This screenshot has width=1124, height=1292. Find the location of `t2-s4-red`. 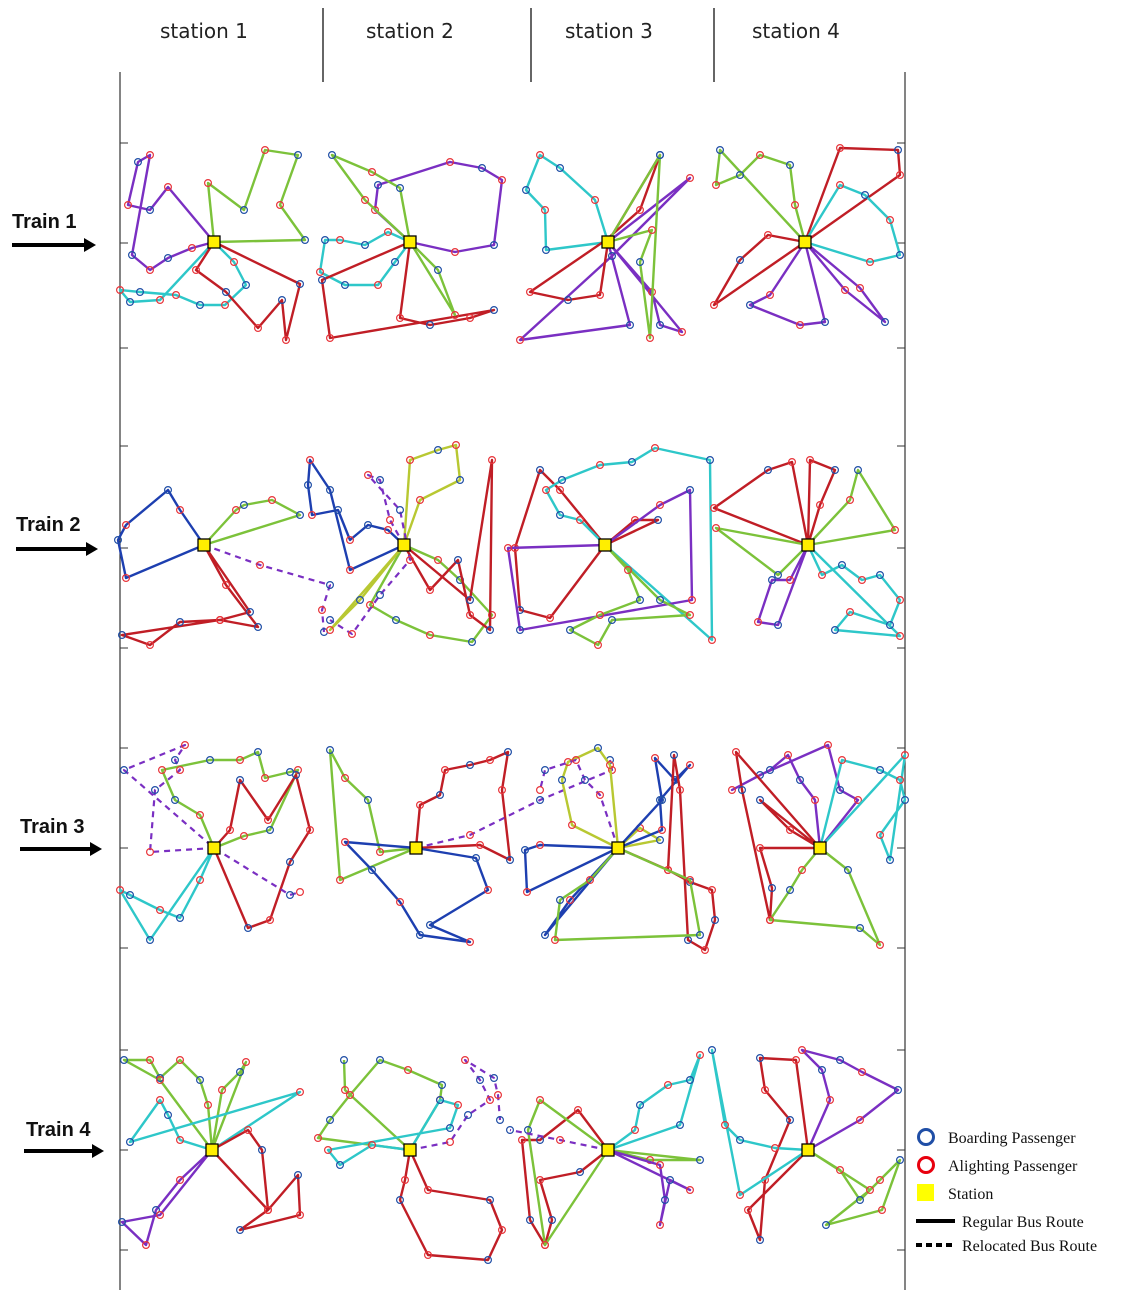

t2-s4-red is located at coordinates (774, 502).